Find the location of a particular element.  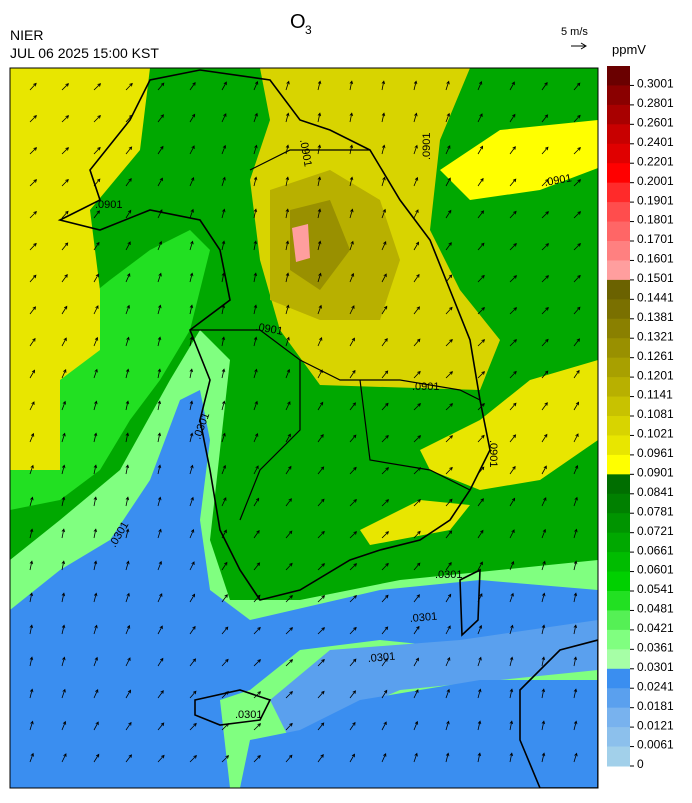

colorbar-label: 0.0061 is located at coordinates (655, 745).